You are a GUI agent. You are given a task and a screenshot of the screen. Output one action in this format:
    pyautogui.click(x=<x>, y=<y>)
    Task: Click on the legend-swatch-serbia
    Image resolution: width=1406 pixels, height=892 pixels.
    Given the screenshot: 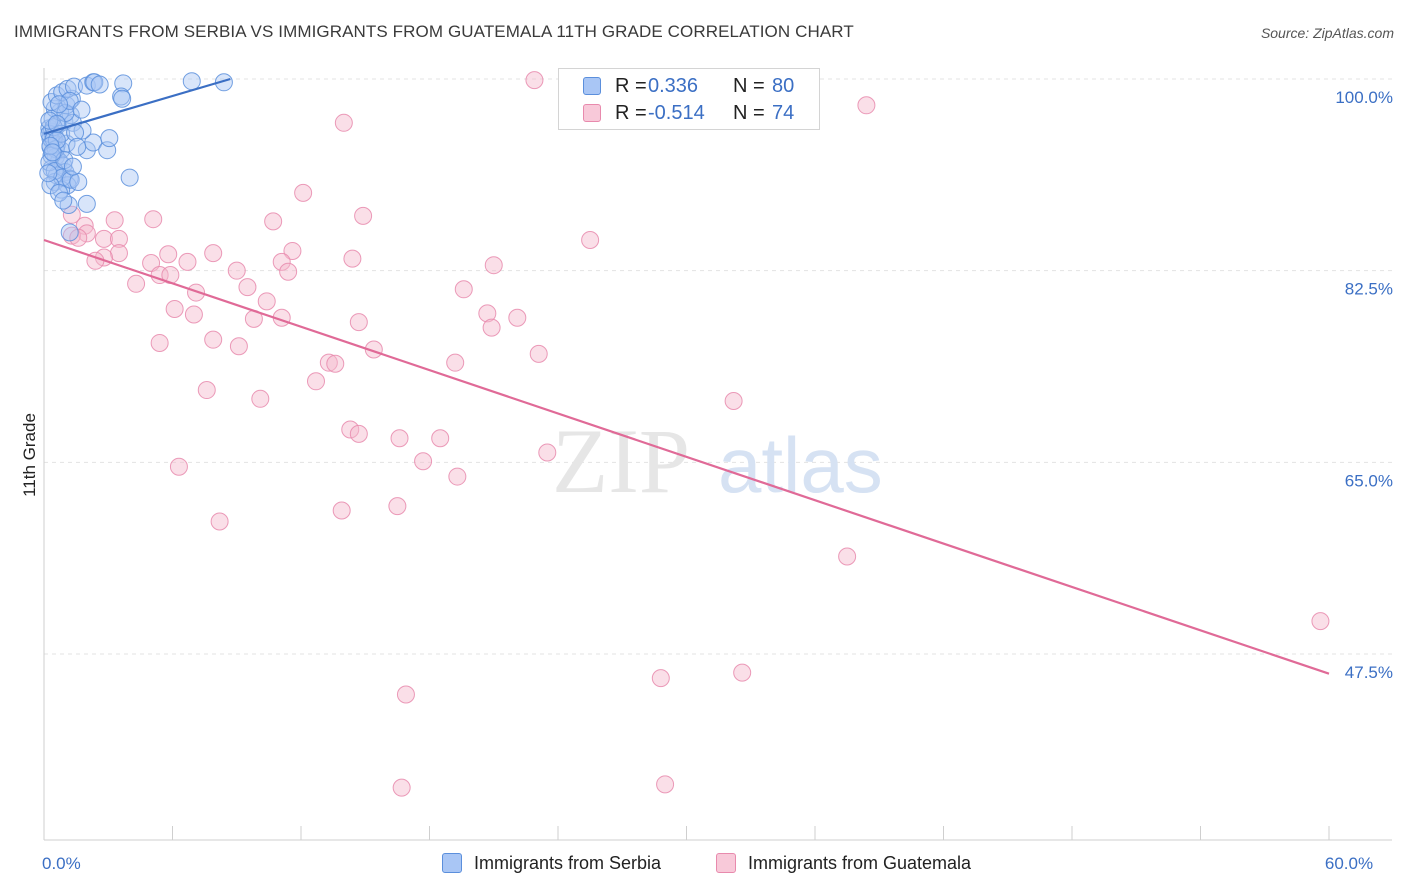 What is the action you would take?
    pyautogui.click(x=592, y=86)
    